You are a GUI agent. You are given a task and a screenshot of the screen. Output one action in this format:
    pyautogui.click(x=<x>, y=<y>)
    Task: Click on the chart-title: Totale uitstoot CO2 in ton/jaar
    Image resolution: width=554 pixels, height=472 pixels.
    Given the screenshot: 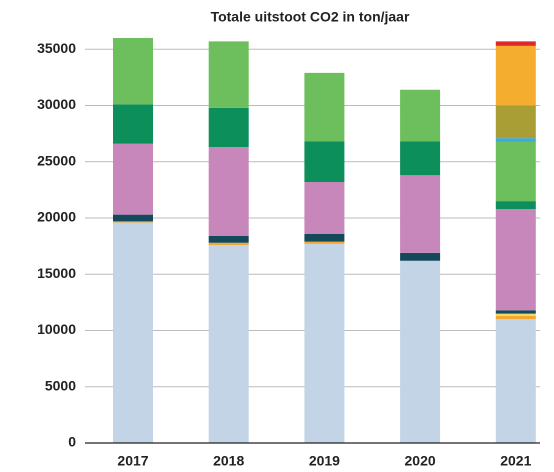 What is the action you would take?
    pyautogui.click(x=310, y=17)
    